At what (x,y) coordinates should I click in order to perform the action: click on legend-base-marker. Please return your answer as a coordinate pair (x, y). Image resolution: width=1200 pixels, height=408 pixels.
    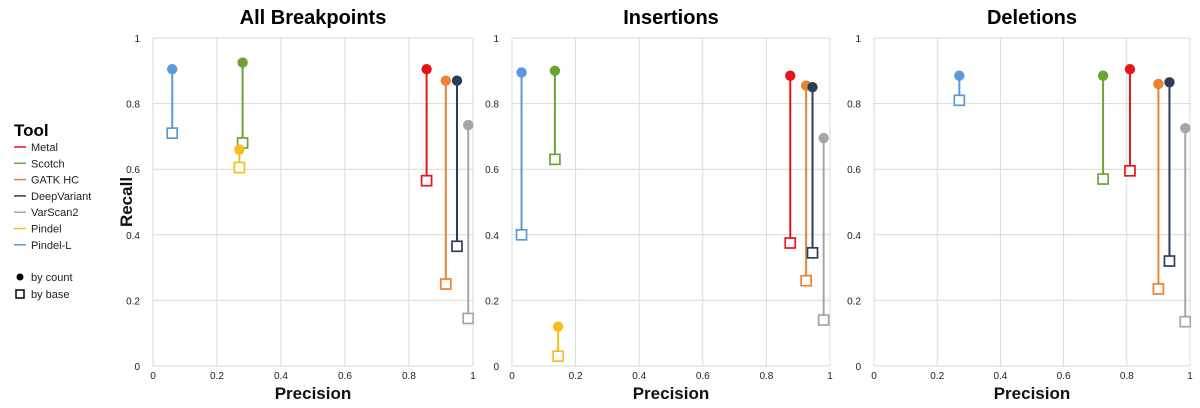
    Looking at the image, I should click on (20, 294).